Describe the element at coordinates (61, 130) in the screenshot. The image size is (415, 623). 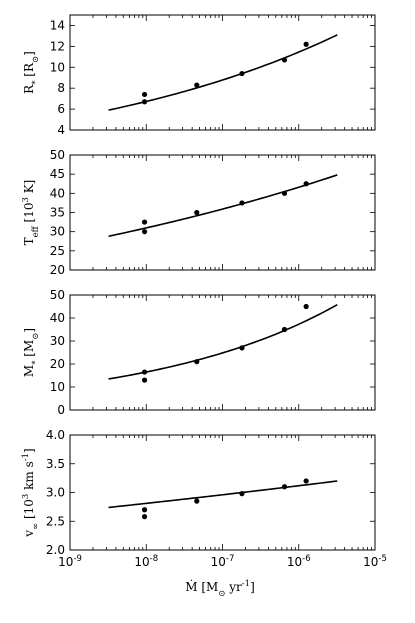
I see `y-tick-label: 4` at that location.